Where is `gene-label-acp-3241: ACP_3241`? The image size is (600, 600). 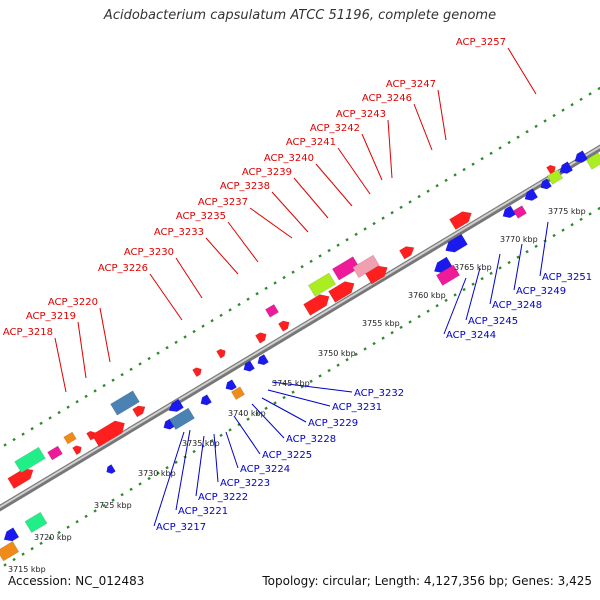
gene-label-acp-3241: ACP_3241 is located at coordinates (311, 142).